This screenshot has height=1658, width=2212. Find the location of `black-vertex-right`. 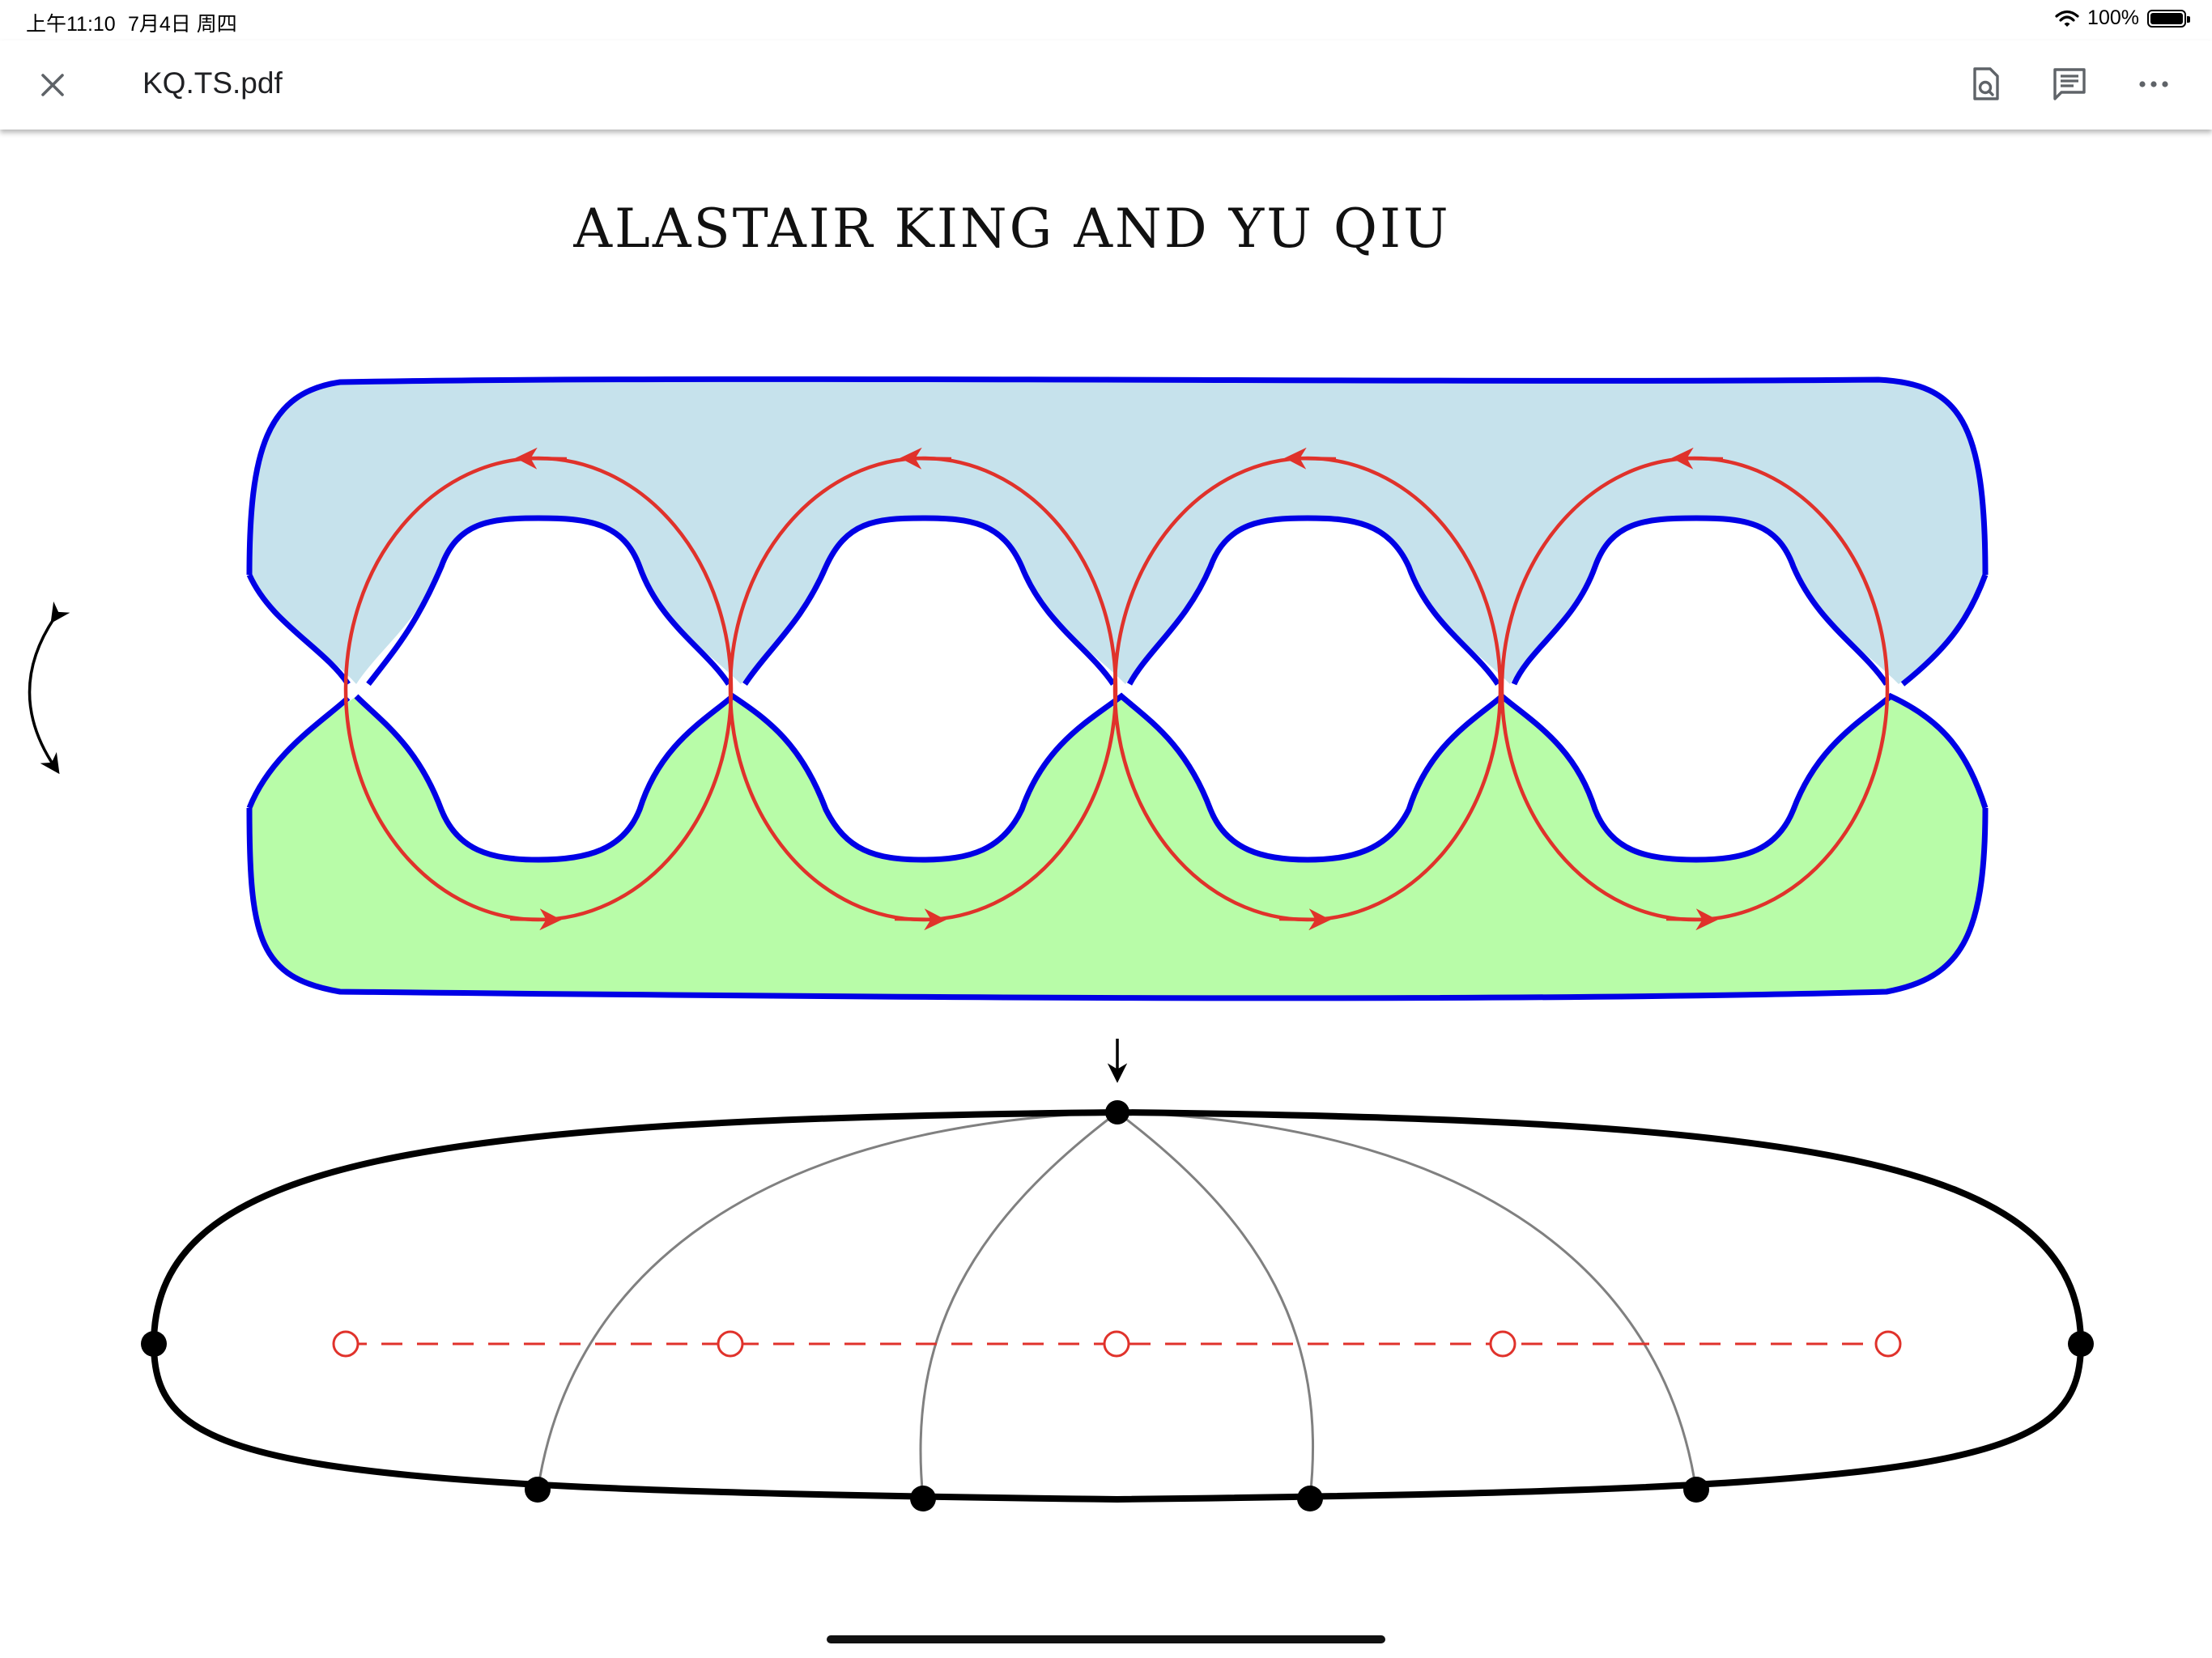

black-vertex-right is located at coordinates (2081, 1344).